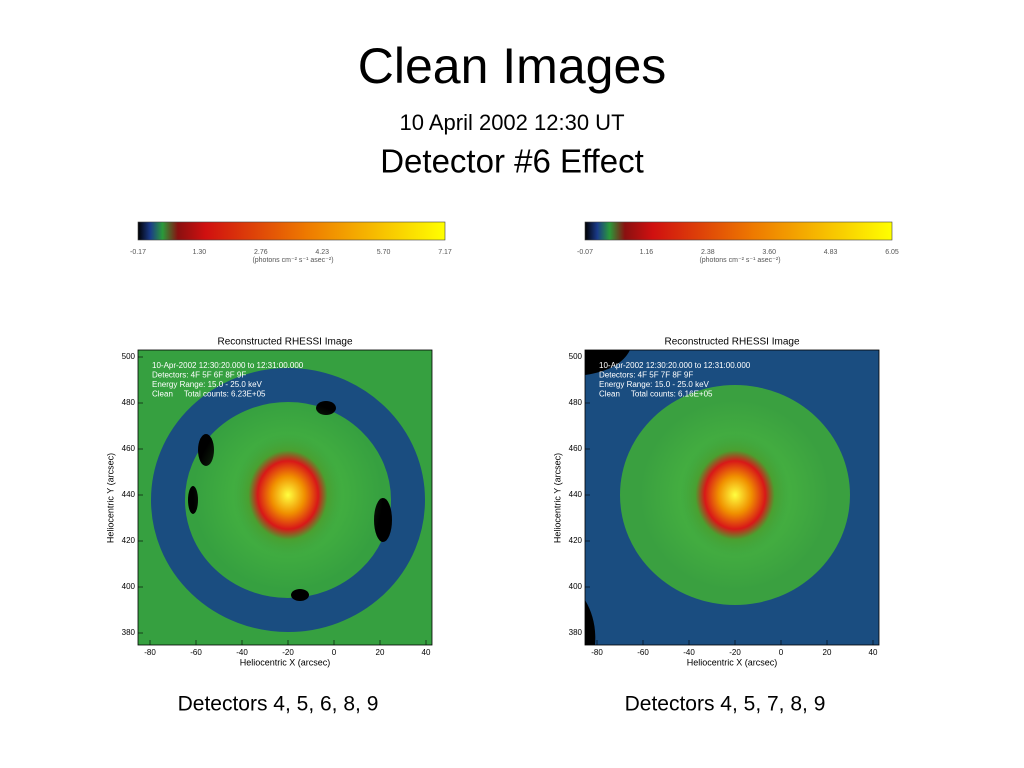  Describe the element at coordinates (769, 252) in the screenshot. I see `colorbar-tick-label: 3.60` at that location.